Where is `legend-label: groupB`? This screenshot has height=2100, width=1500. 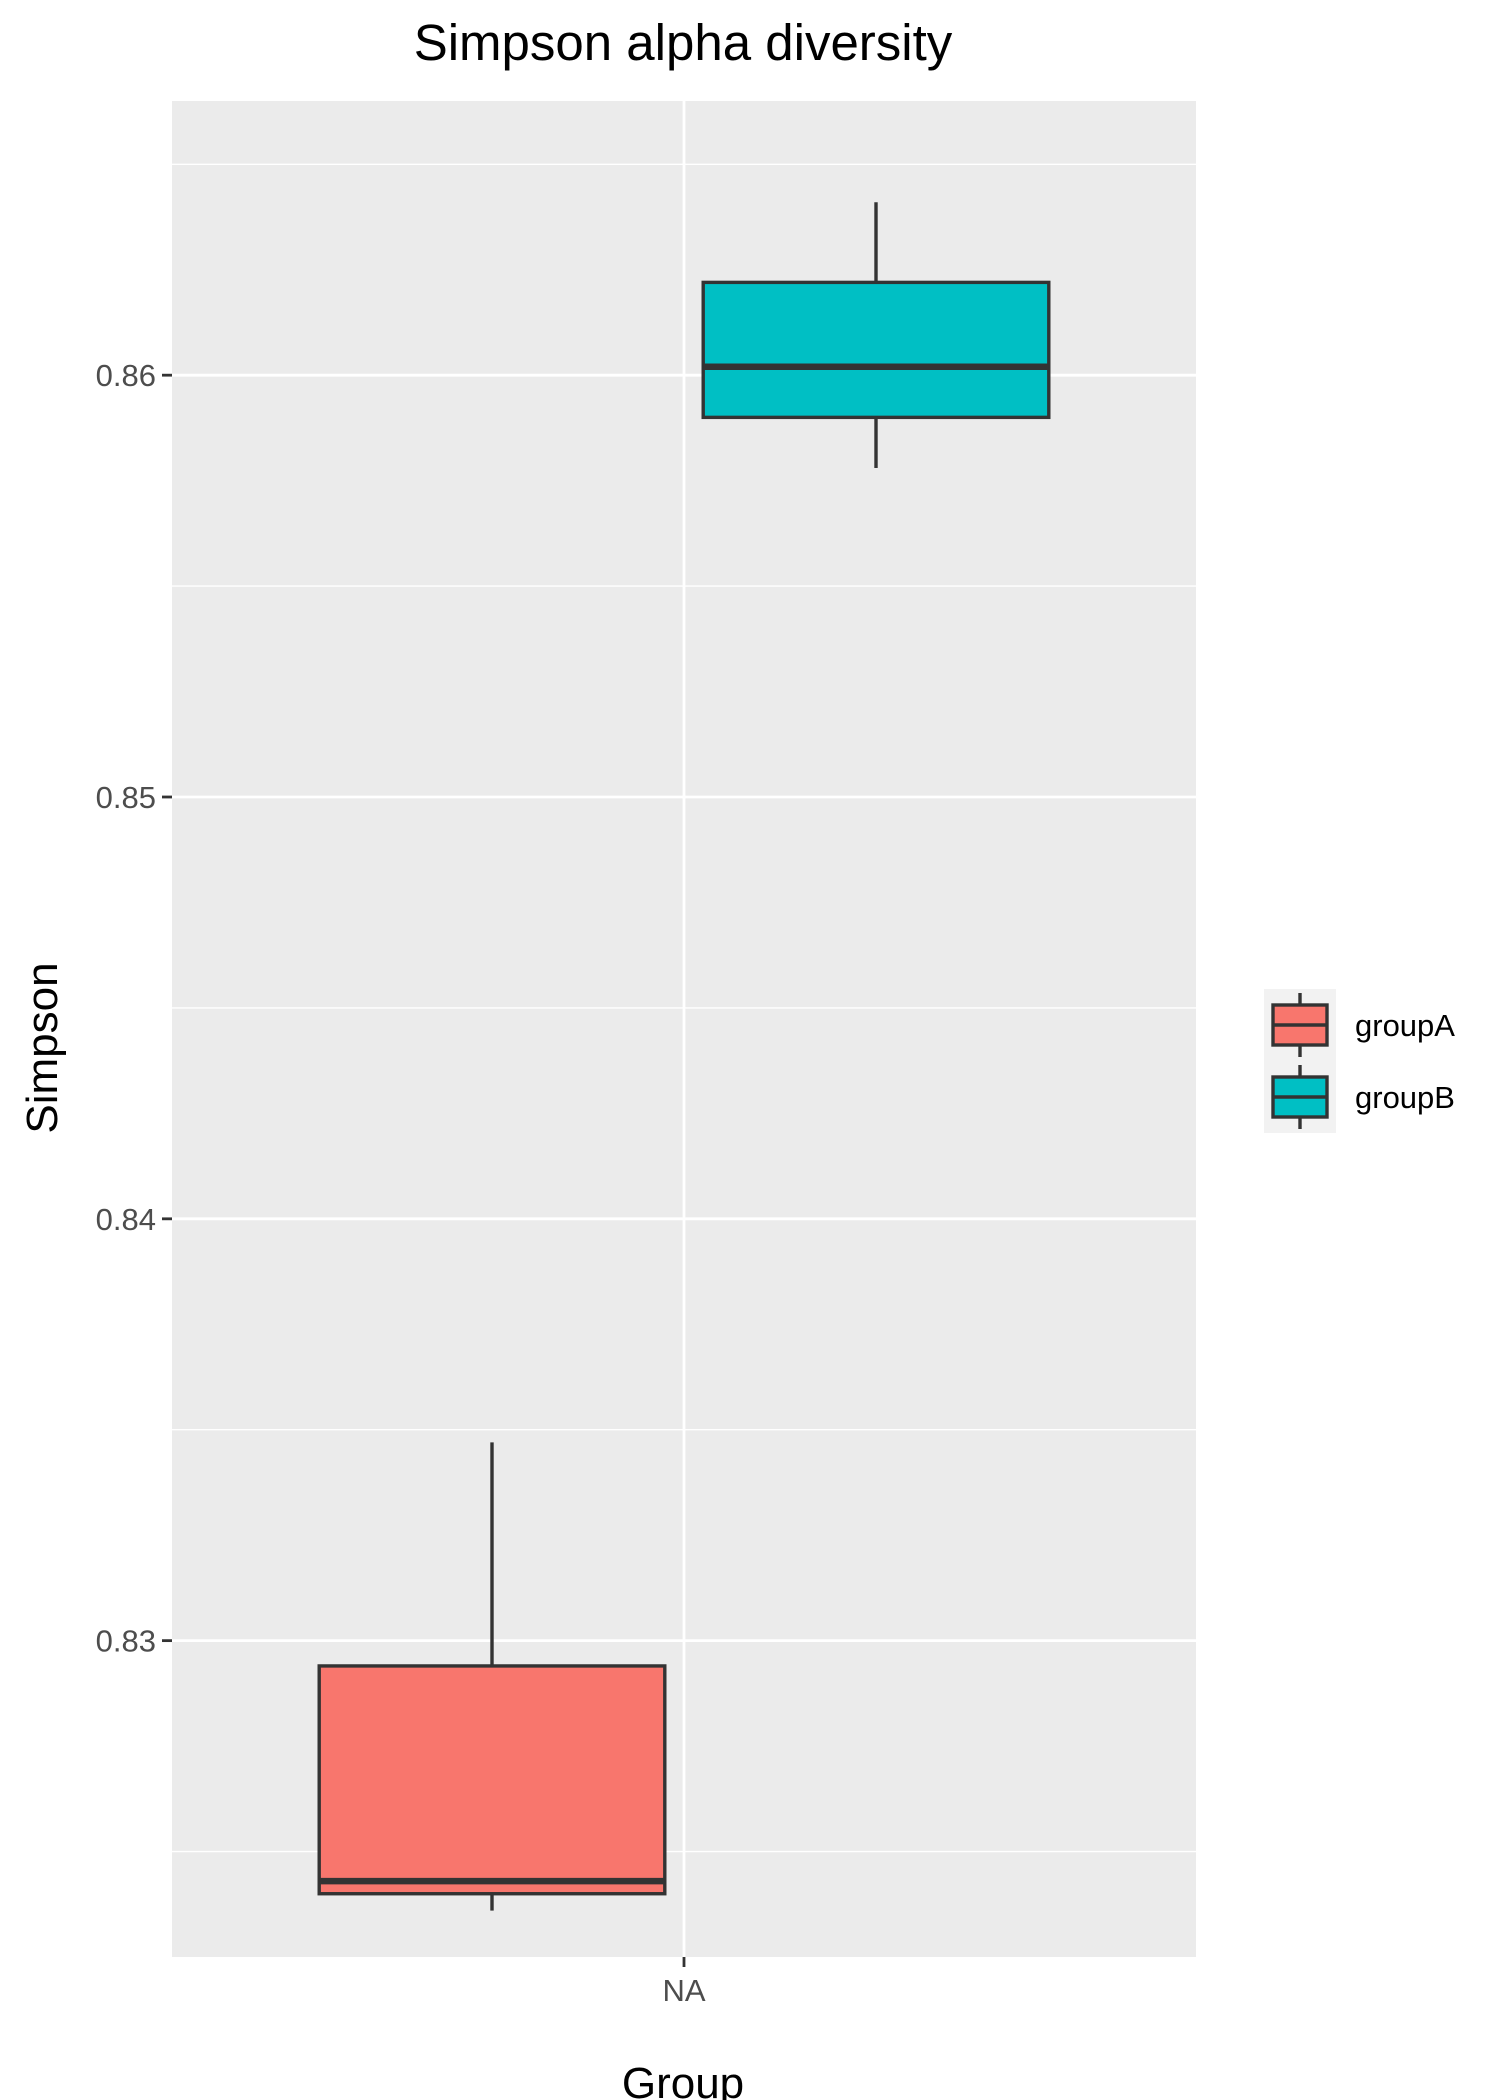
legend-label: groupB is located at coordinates (1405, 1097).